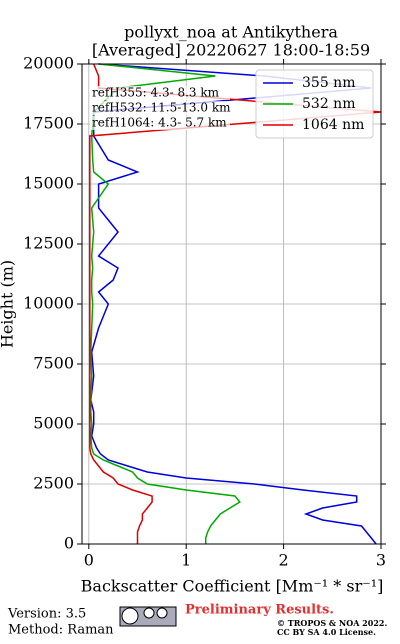  I want to click on y-tick-label: 7500, so click(53, 363).